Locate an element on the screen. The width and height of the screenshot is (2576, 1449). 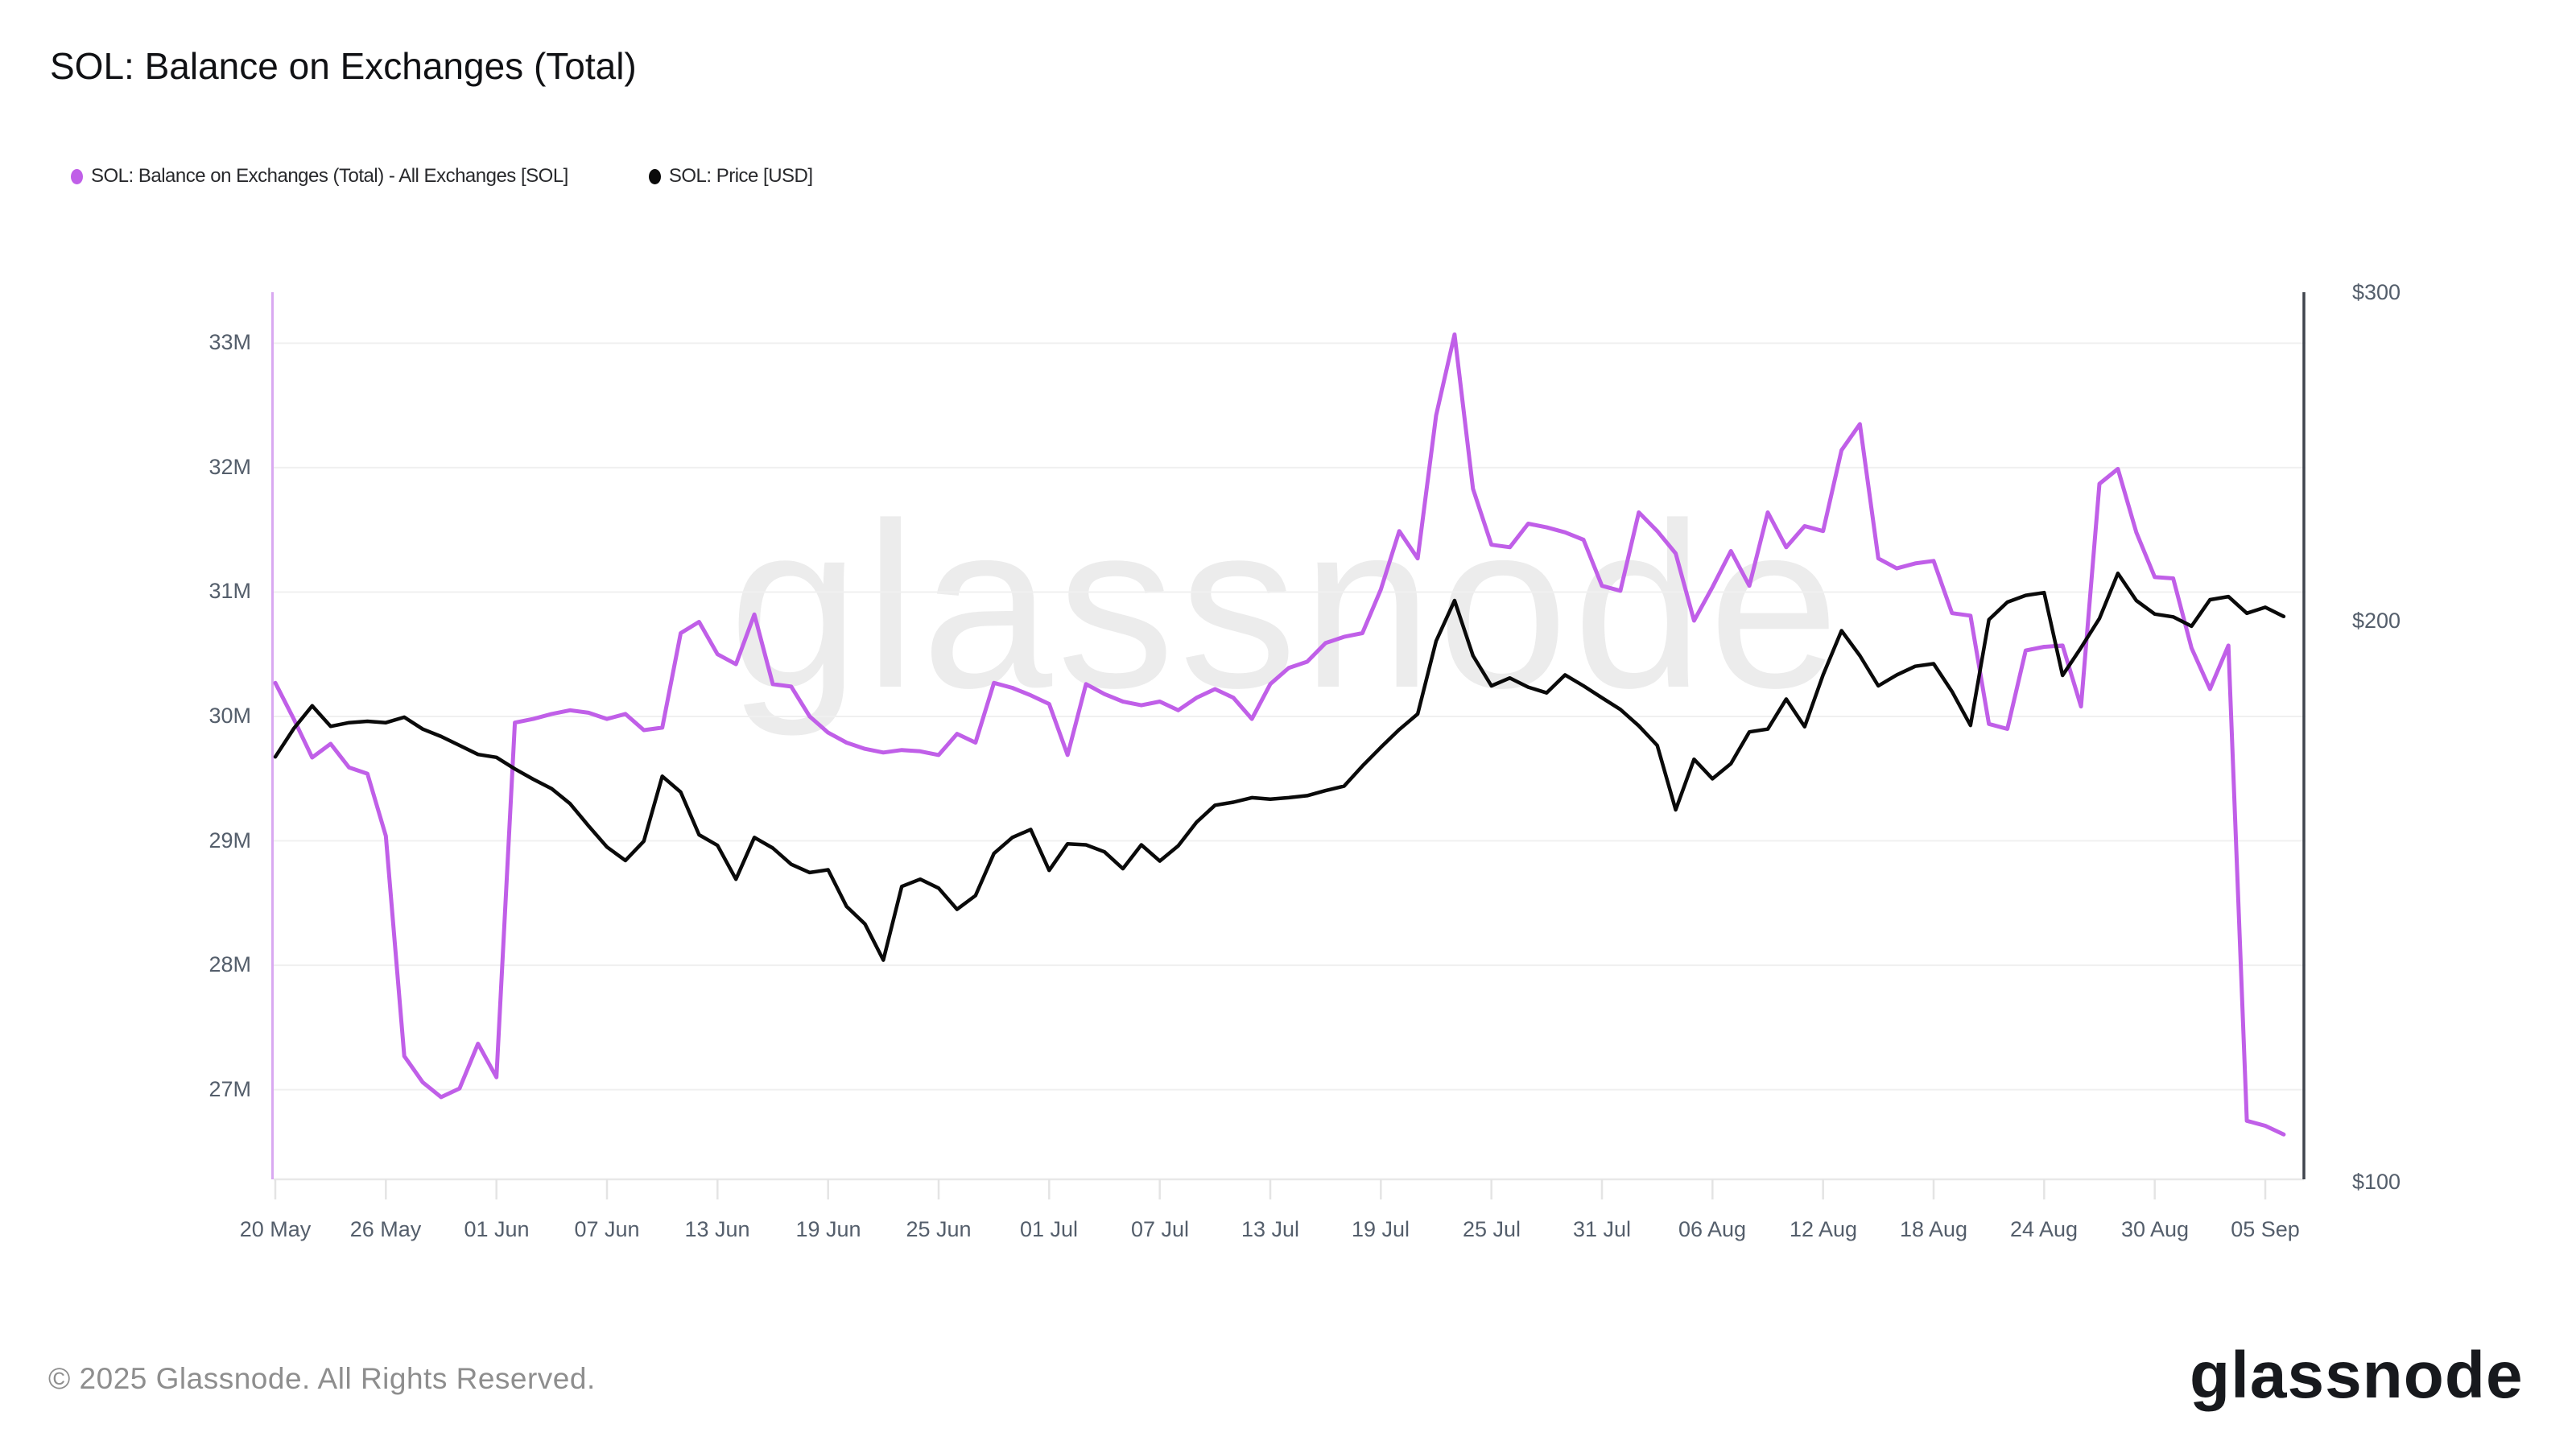
x-tick-label: 13 Jul is located at coordinates (1270, 1229).